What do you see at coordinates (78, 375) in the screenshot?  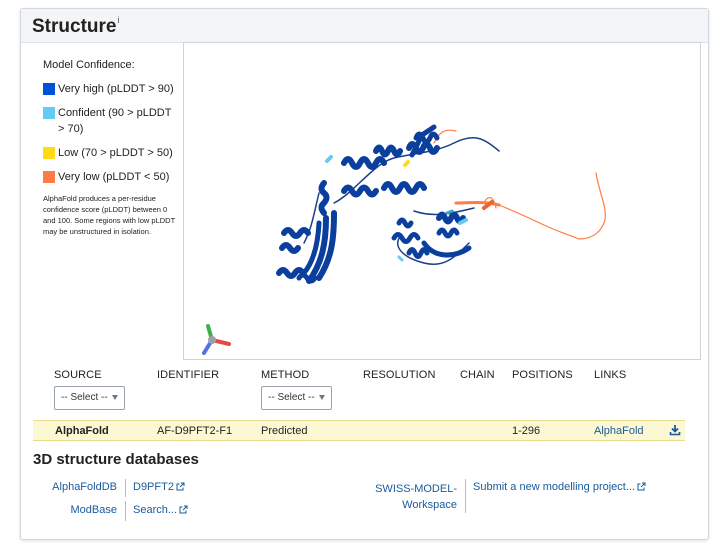 I see `col-source: SOURCE` at bounding box center [78, 375].